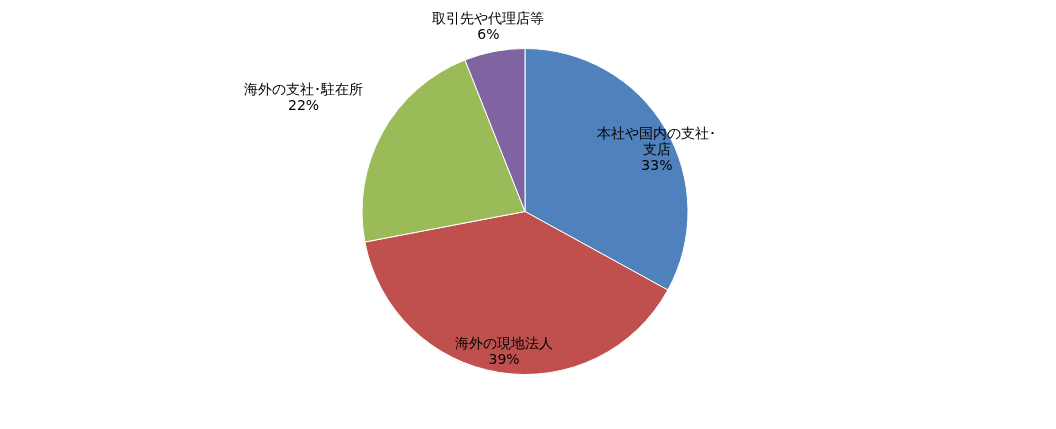  I want to click on data-label: 33%, so click(657, 164).